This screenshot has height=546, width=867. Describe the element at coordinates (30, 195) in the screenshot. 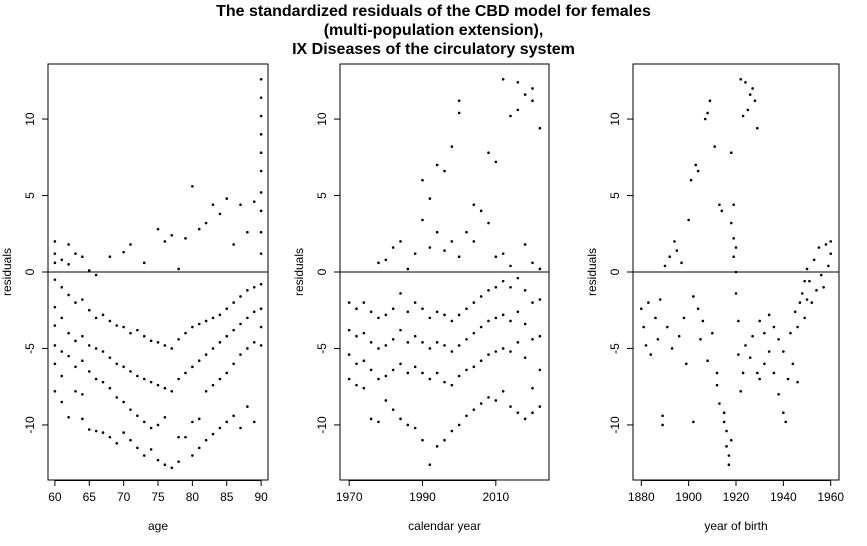

I see `y-tick-label: 5` at that location.